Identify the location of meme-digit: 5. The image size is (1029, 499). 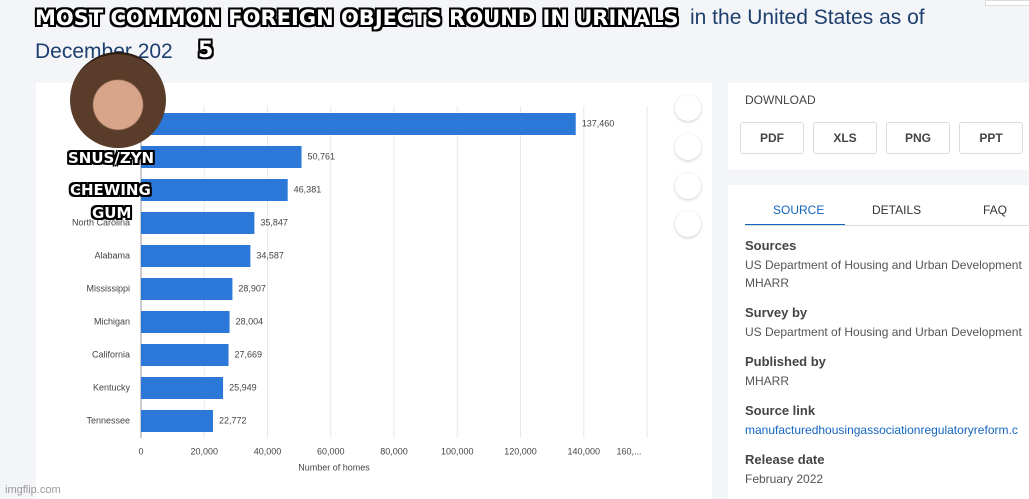
(206, 50).